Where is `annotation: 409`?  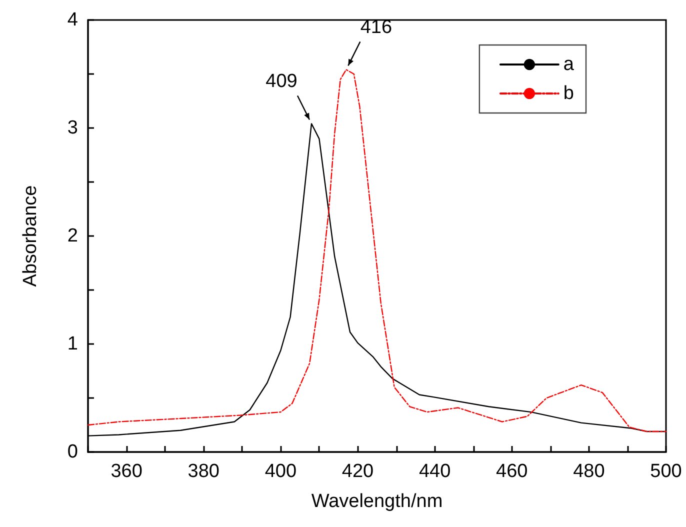
annotation: 409 is located at coordinates (282, 81).